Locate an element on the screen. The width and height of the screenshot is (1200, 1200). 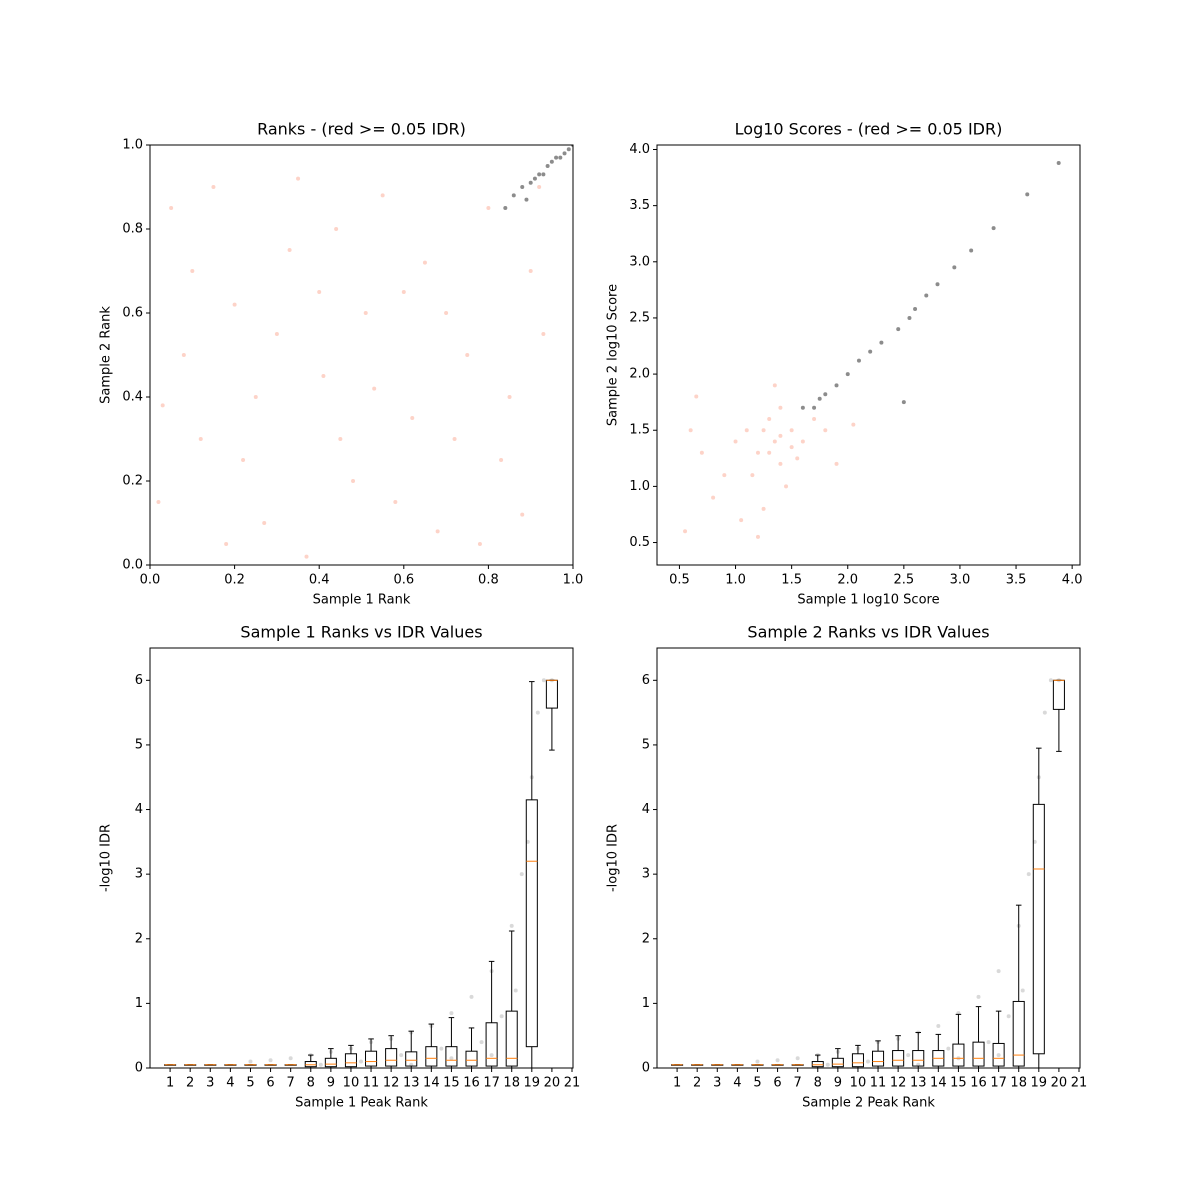
y-tick-label: 2 is located at coordinates (646, 938).